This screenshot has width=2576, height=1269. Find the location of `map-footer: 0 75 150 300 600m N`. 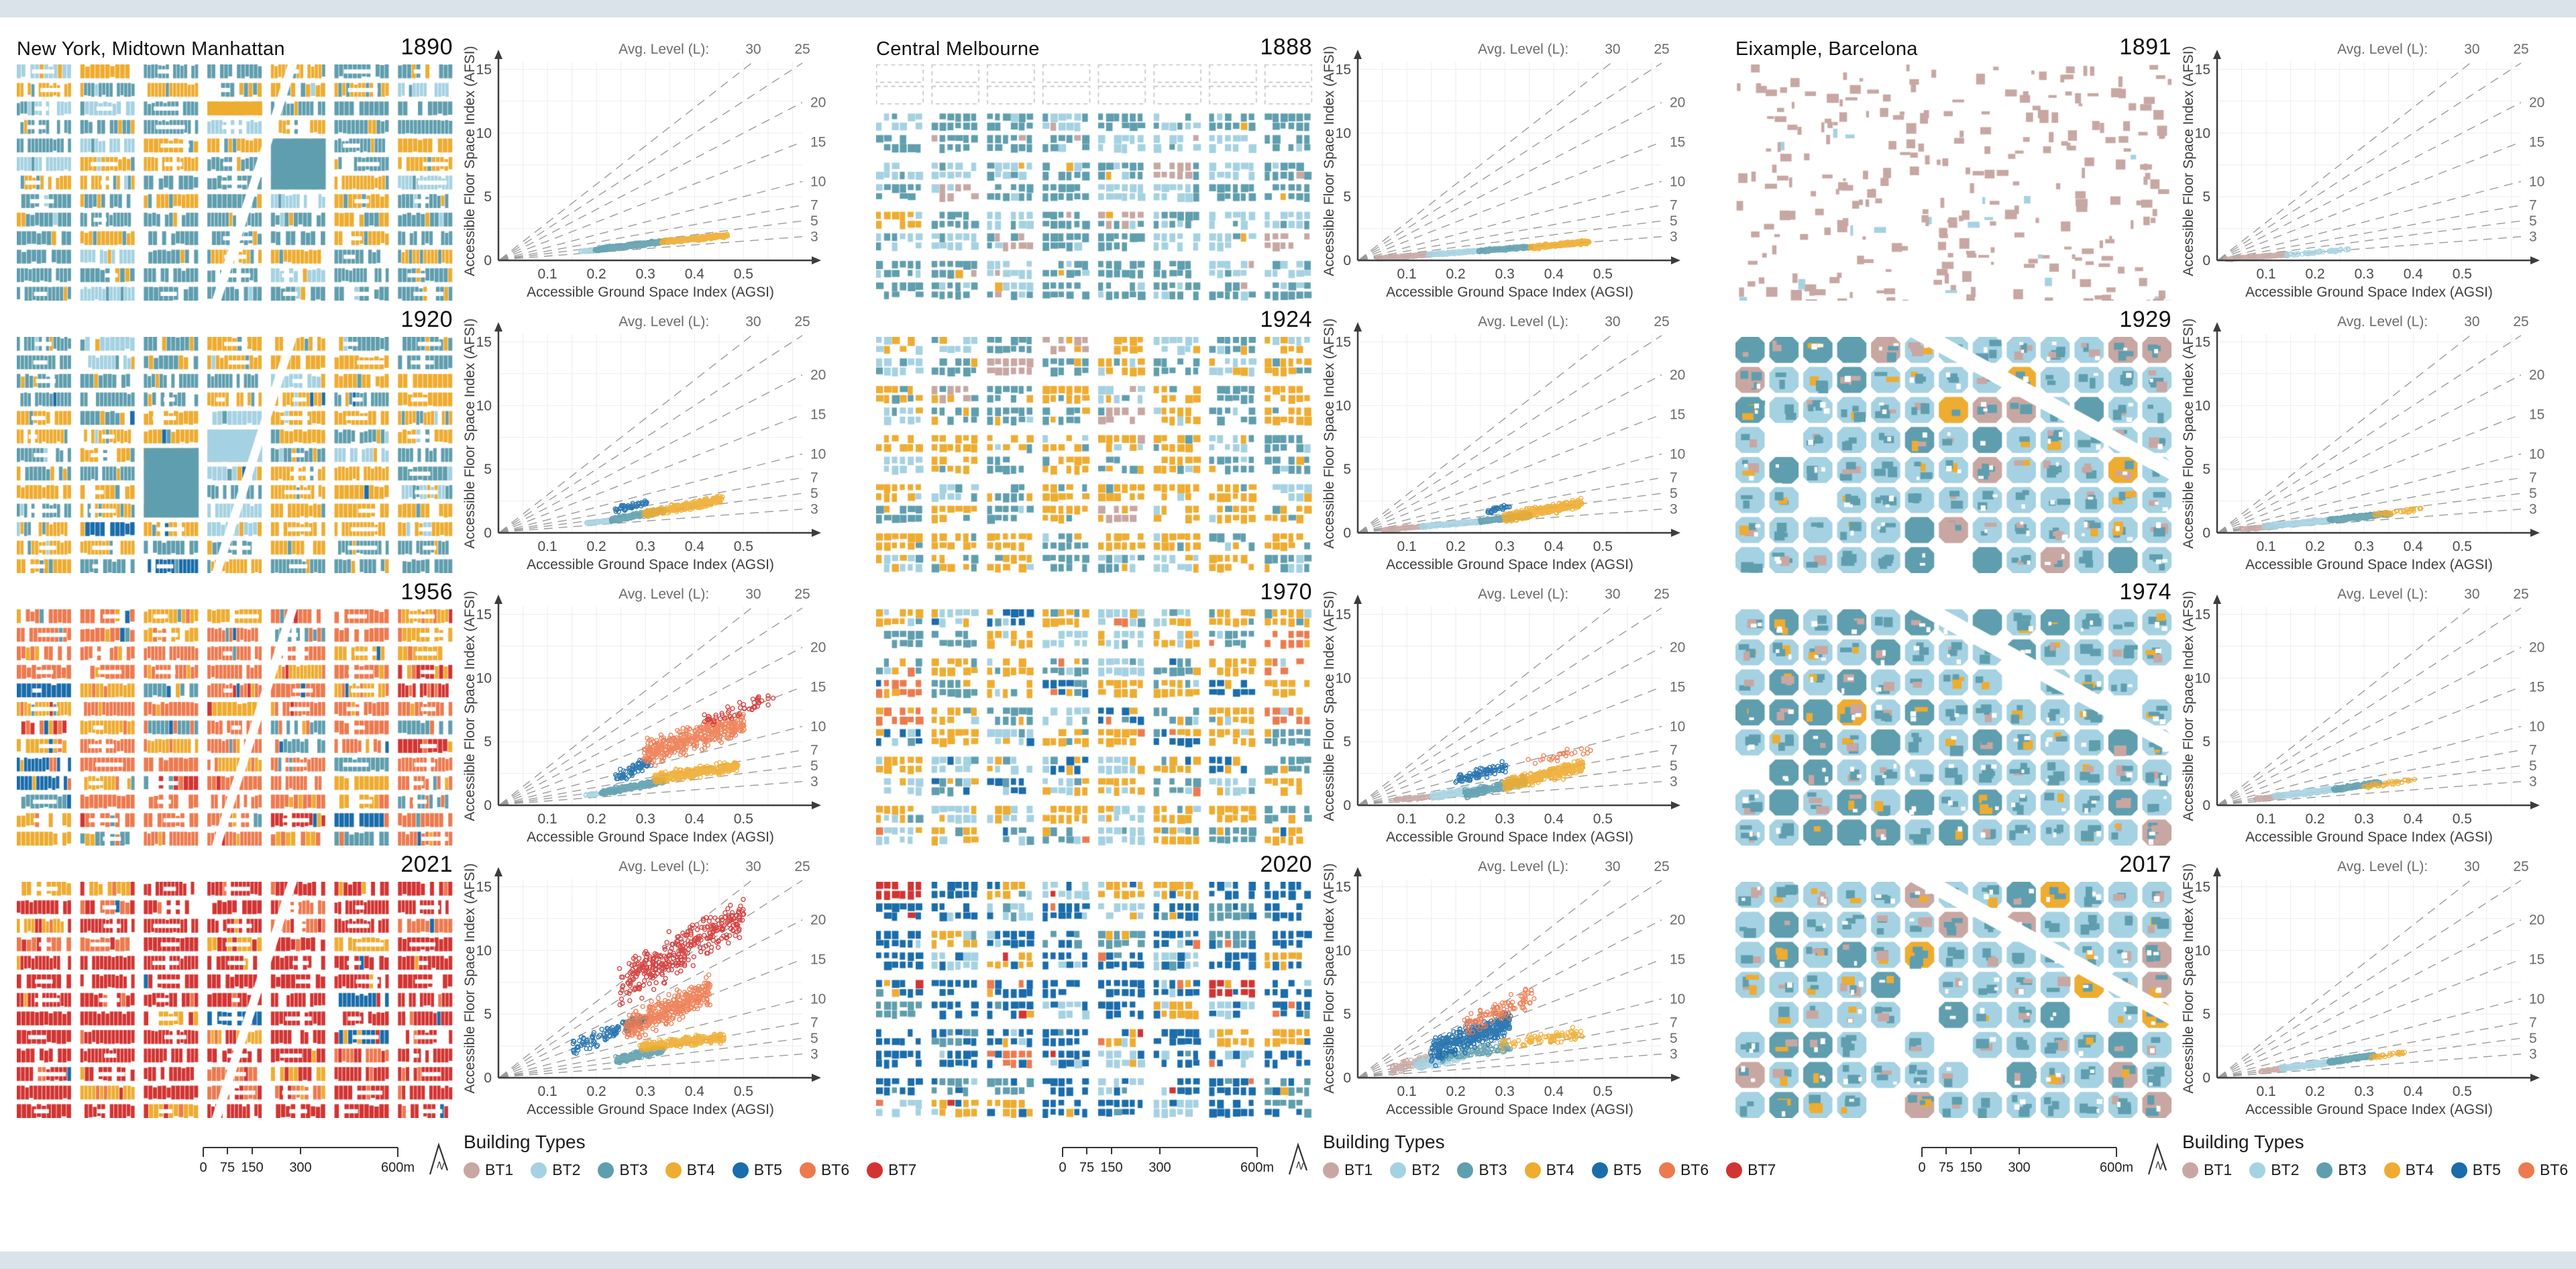

map-footer: 0 75 150 300 600m N is located at coordinates (235, 1150).